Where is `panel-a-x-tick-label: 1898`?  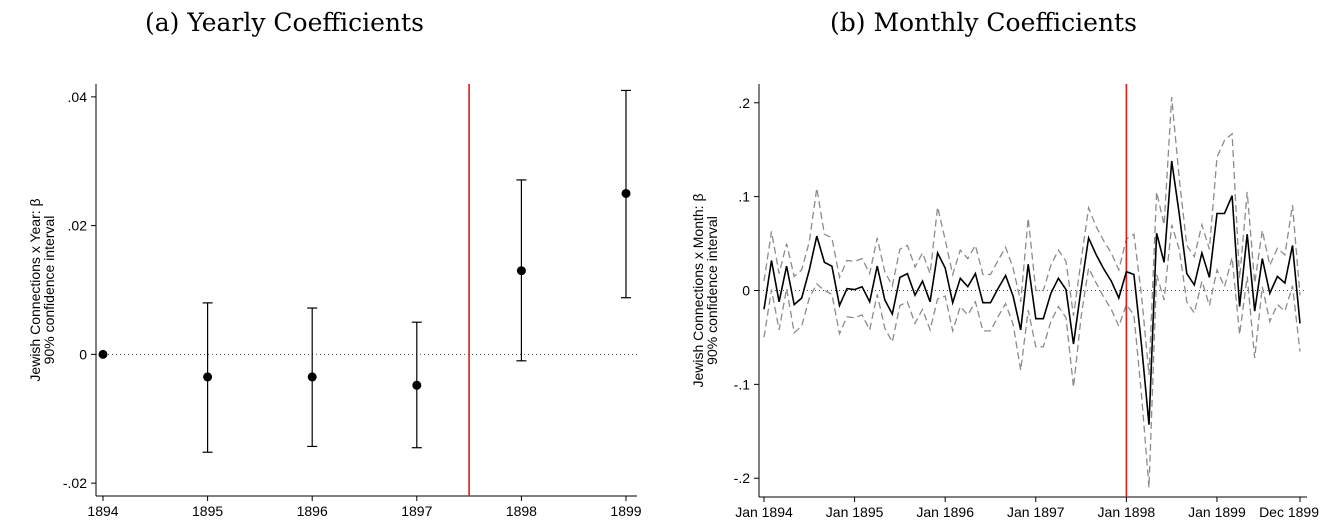 panel-a-x-tick-label: 1898 is located at coordinates (521, 511).